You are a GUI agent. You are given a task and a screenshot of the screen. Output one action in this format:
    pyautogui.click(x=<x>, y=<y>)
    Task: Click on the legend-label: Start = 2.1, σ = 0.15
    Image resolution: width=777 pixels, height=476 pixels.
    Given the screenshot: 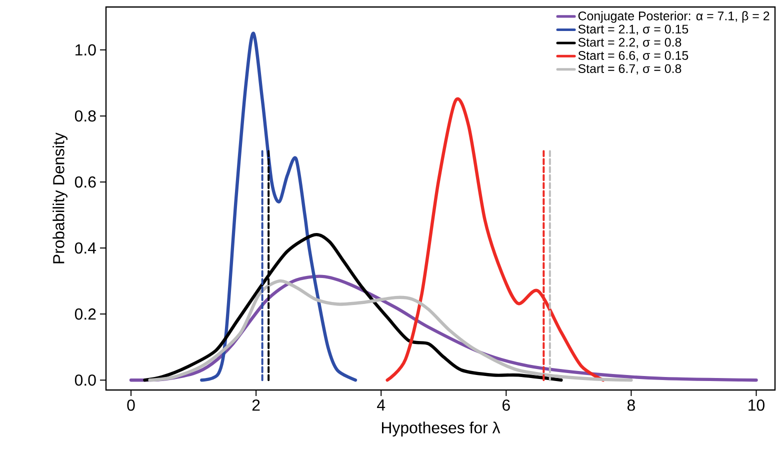 What is the action you would take?
    pyautogui.click(x=633, y=29)
    